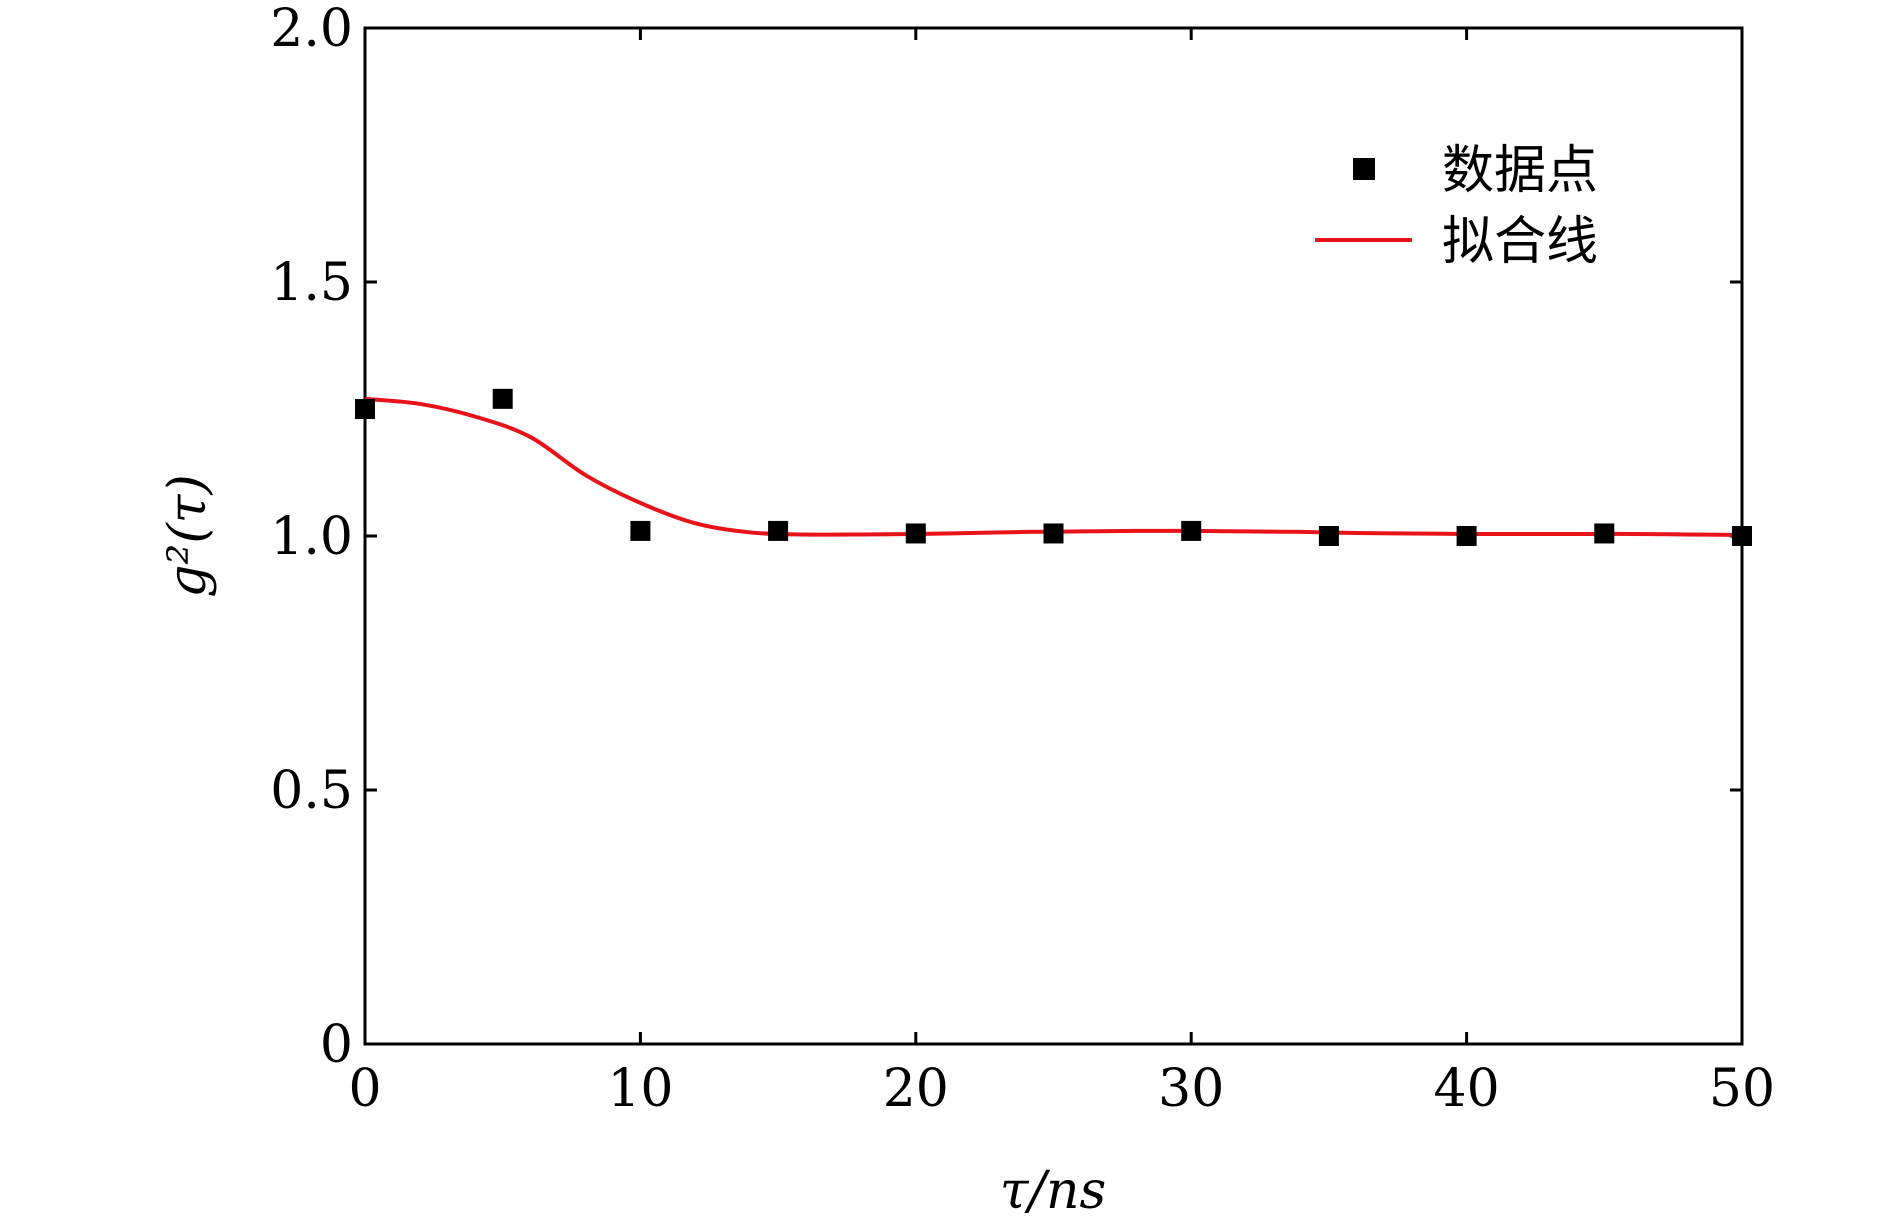 The height and width of the screenshot is (1228, 1890). Describe the element at coordinates (1364, 169) in the screenshot. I see `legend-marker-data-points` at that location.